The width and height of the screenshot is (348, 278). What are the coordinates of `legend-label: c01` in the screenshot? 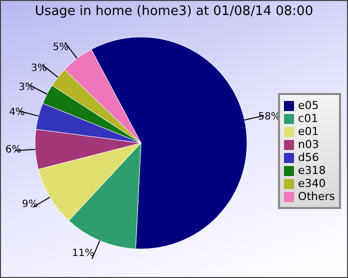 It's located at (308, 118).